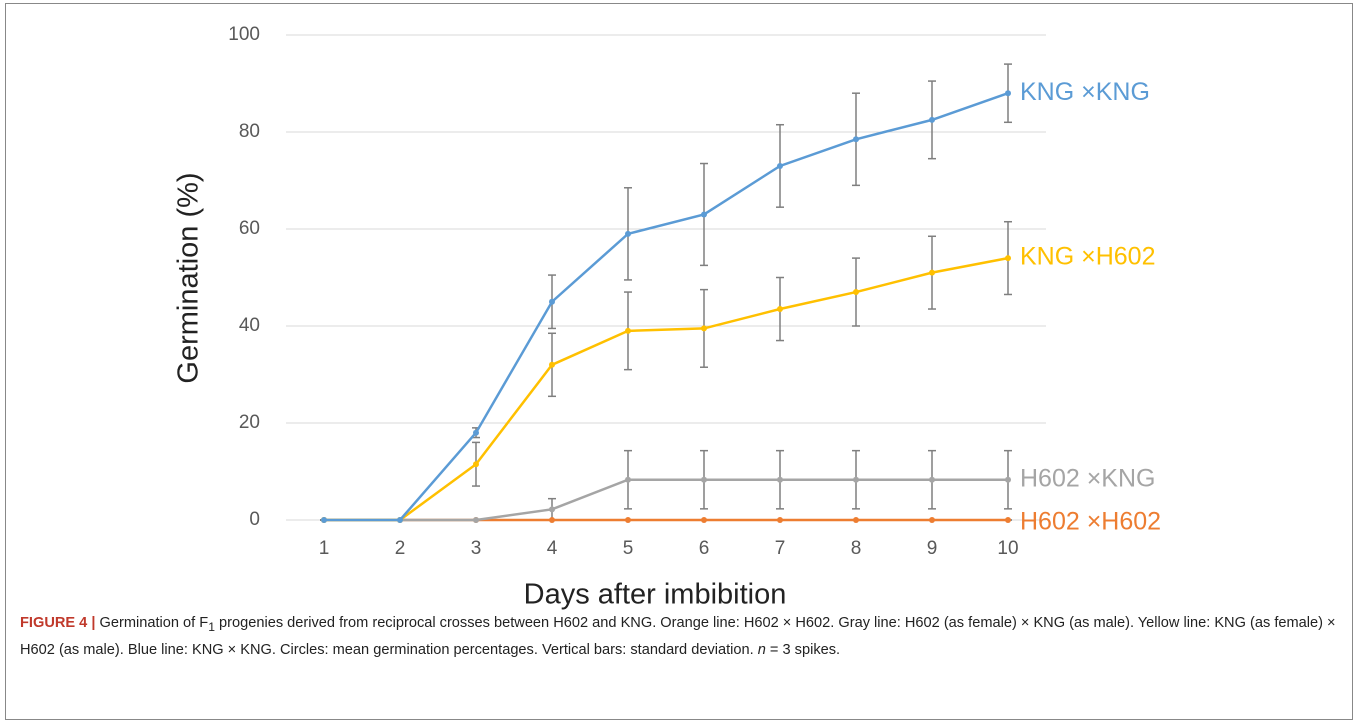 The image size is (1358, 726). What do you see at coordinates (249, 325) in the screenshot?
I see `y-tick-label: 40` at bounding box center [249, 325].